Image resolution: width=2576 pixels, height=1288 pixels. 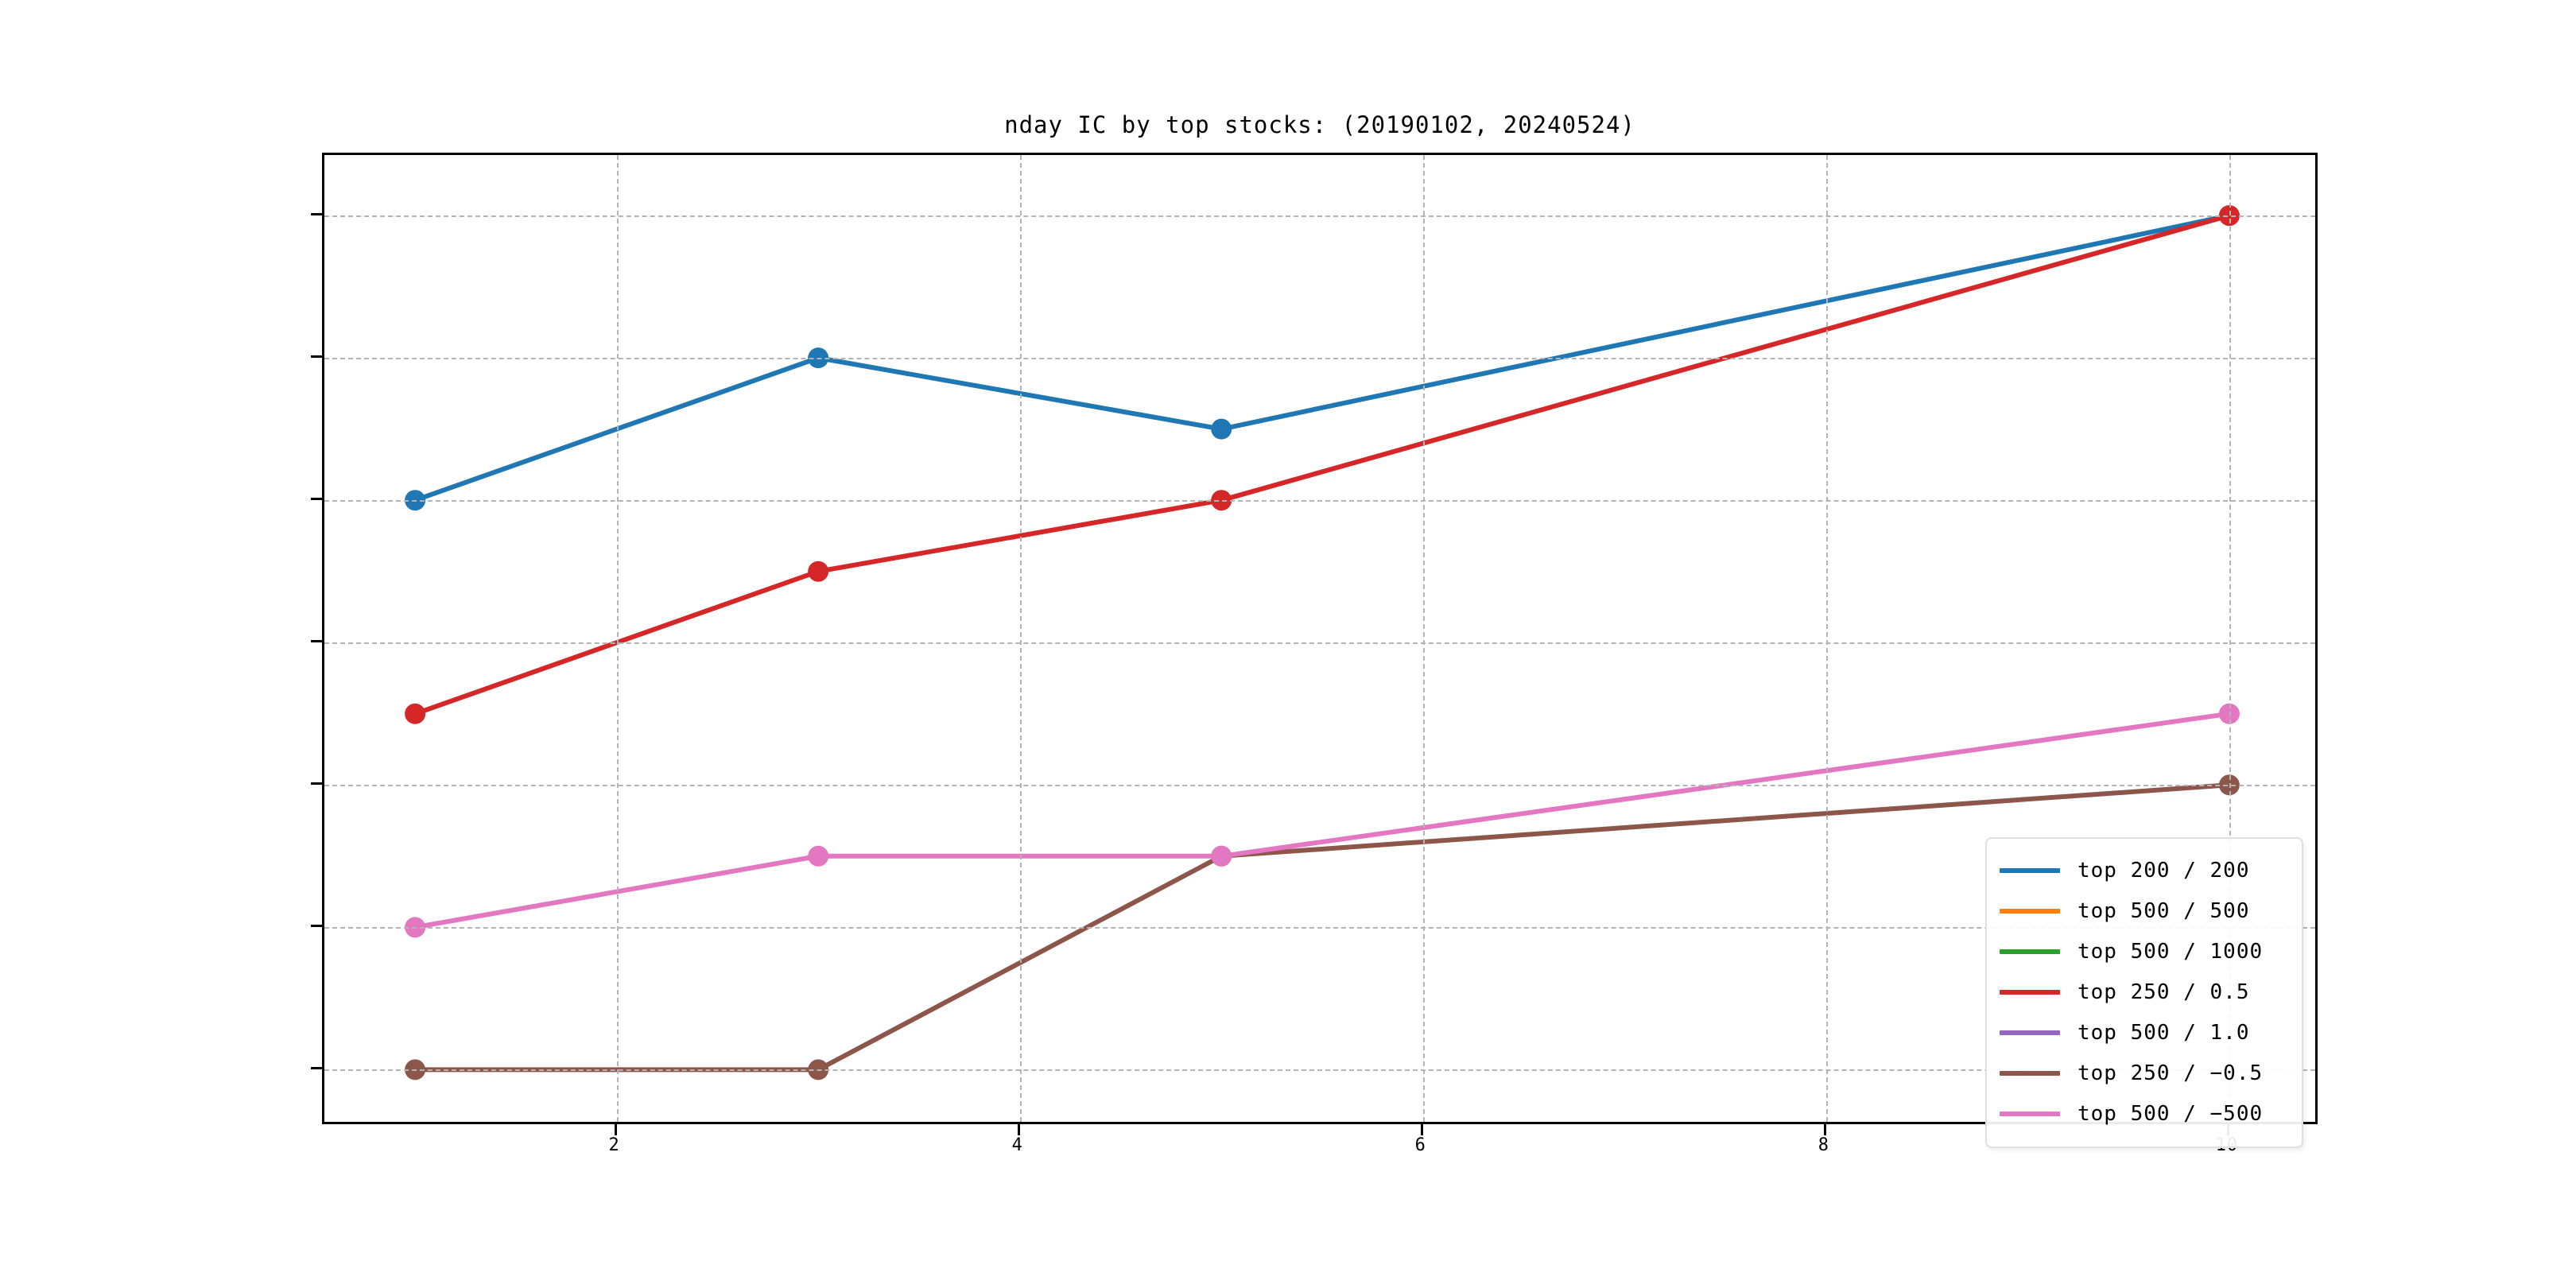 I want to click on x-axis-tick-label: 2, so click(x=614, y=1145).